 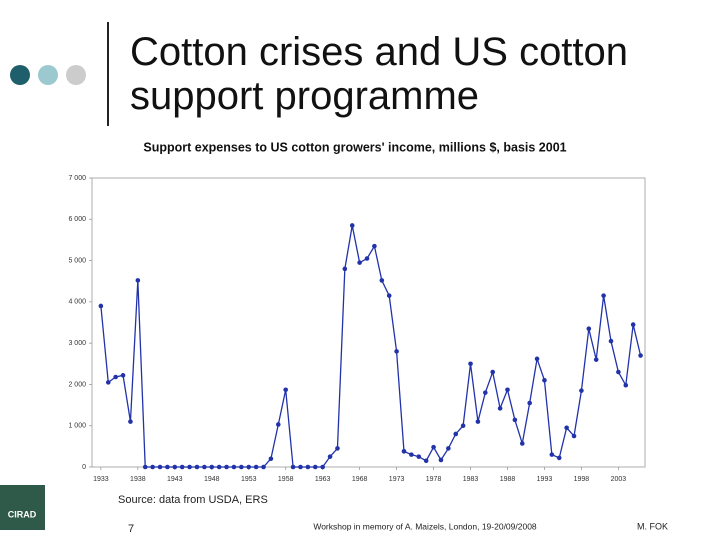 What do you see at coordinates (193, 500) in the screenshot?
I see `source: Source: data from USDA, ERS` at bounding box center [193, 500].